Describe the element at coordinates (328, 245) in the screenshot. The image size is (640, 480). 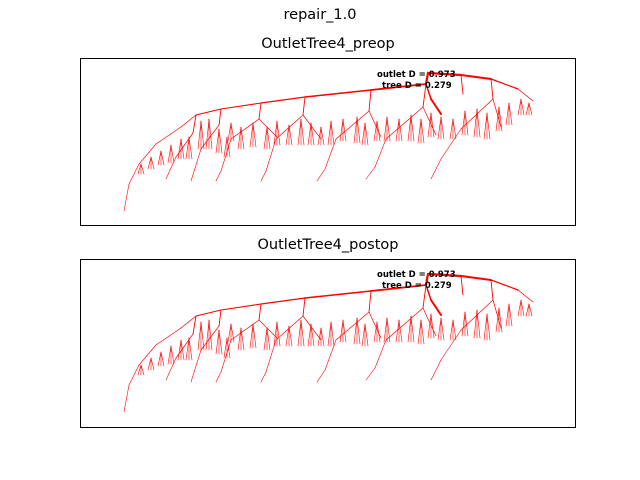
I see `panel-title-postop: OutletTree4_postop` at that location.